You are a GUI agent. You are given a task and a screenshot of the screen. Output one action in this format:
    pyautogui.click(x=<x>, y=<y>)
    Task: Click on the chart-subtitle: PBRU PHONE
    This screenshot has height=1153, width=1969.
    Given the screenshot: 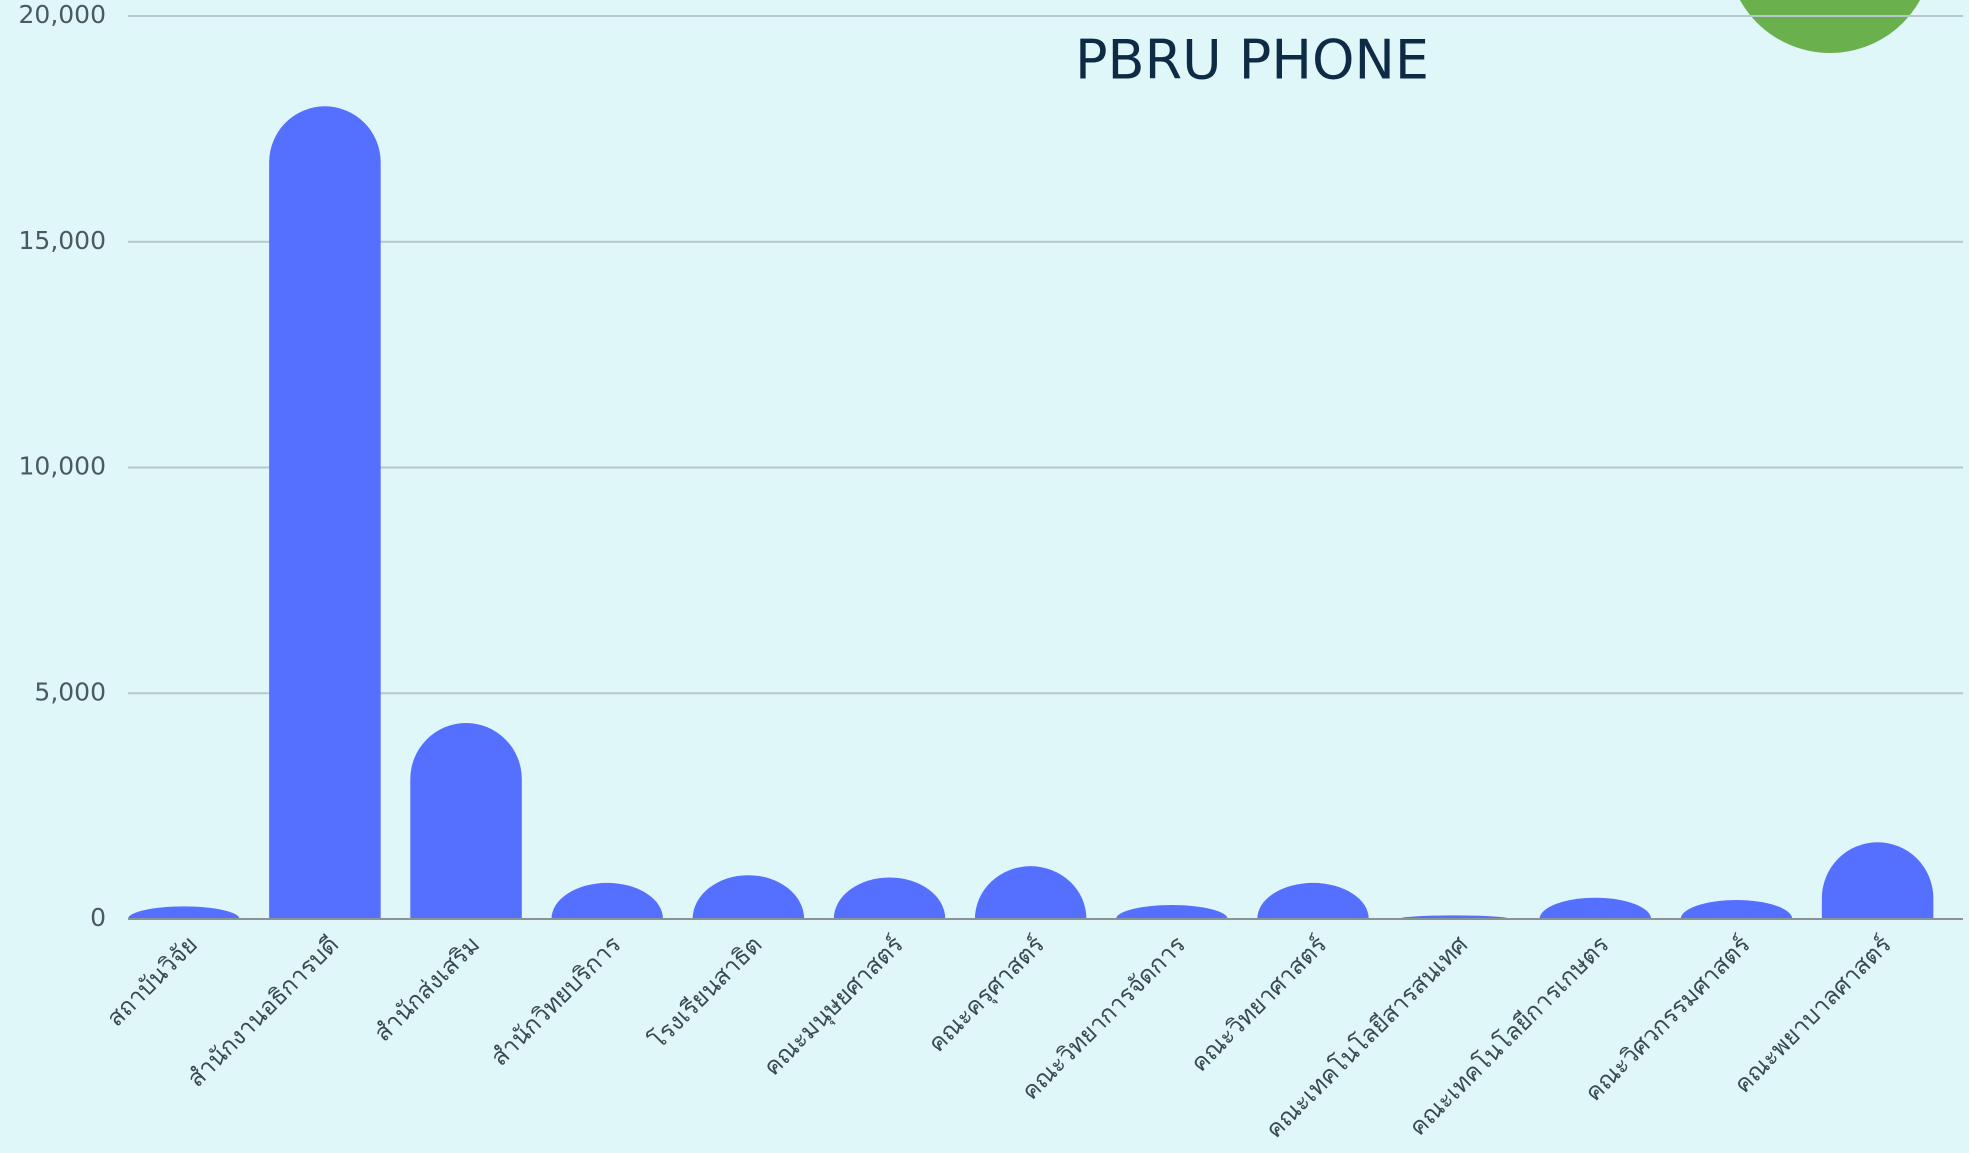 What is the action you would take?
    pyautogui.click(x=1252, y=60)
    